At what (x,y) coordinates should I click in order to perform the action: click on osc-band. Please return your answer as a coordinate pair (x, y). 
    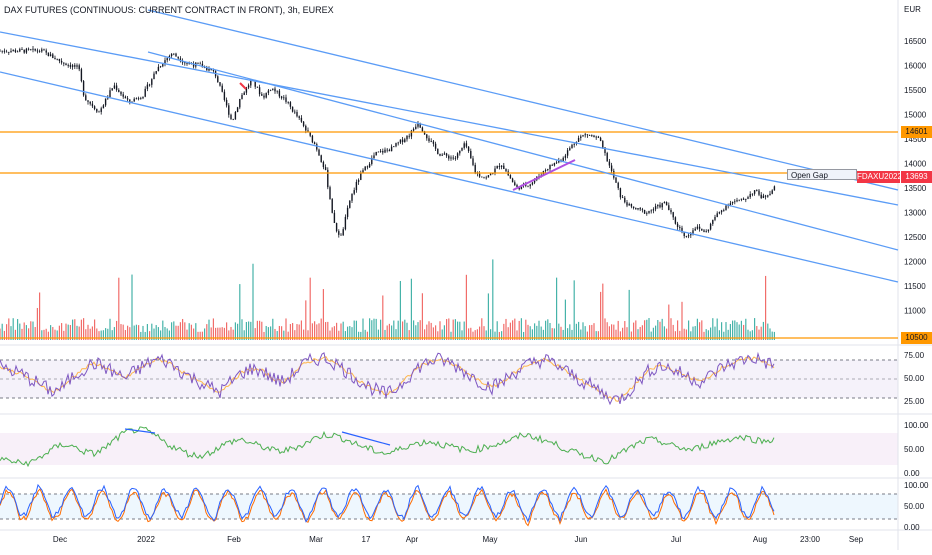
    Looking at the image, I should click on (449, 449).